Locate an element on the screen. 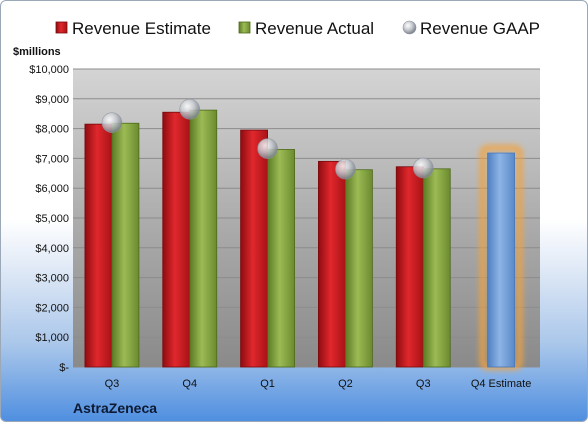 The height and width of the screenshot is (422, 588). legend-label: Revenue GAAP is located at coordinates (480, 28).